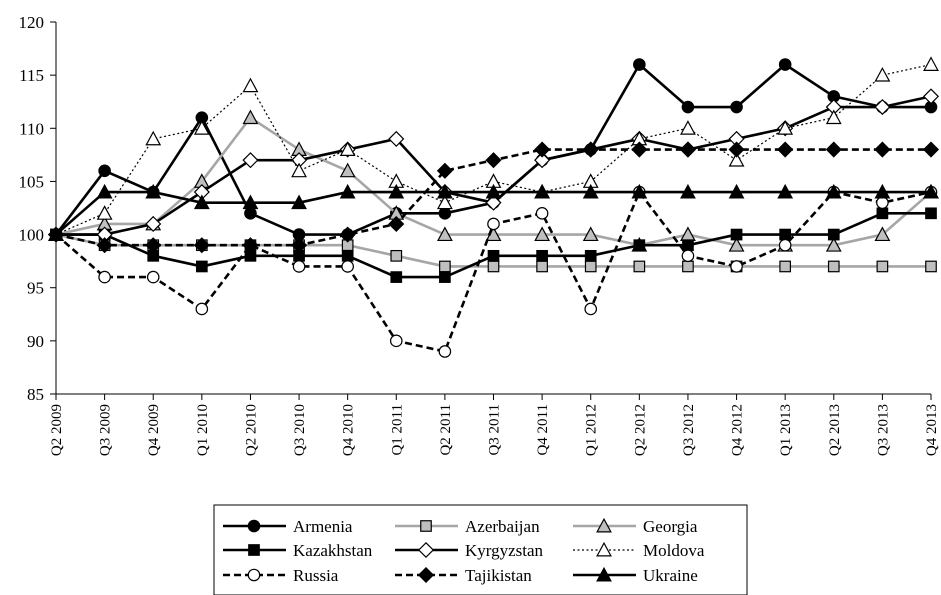 This screenshot has height=595, width=941. Describe the element at coordinates (504, 550) in the screenshot. I see `legend-label: Kyrgyzstan` at that location.